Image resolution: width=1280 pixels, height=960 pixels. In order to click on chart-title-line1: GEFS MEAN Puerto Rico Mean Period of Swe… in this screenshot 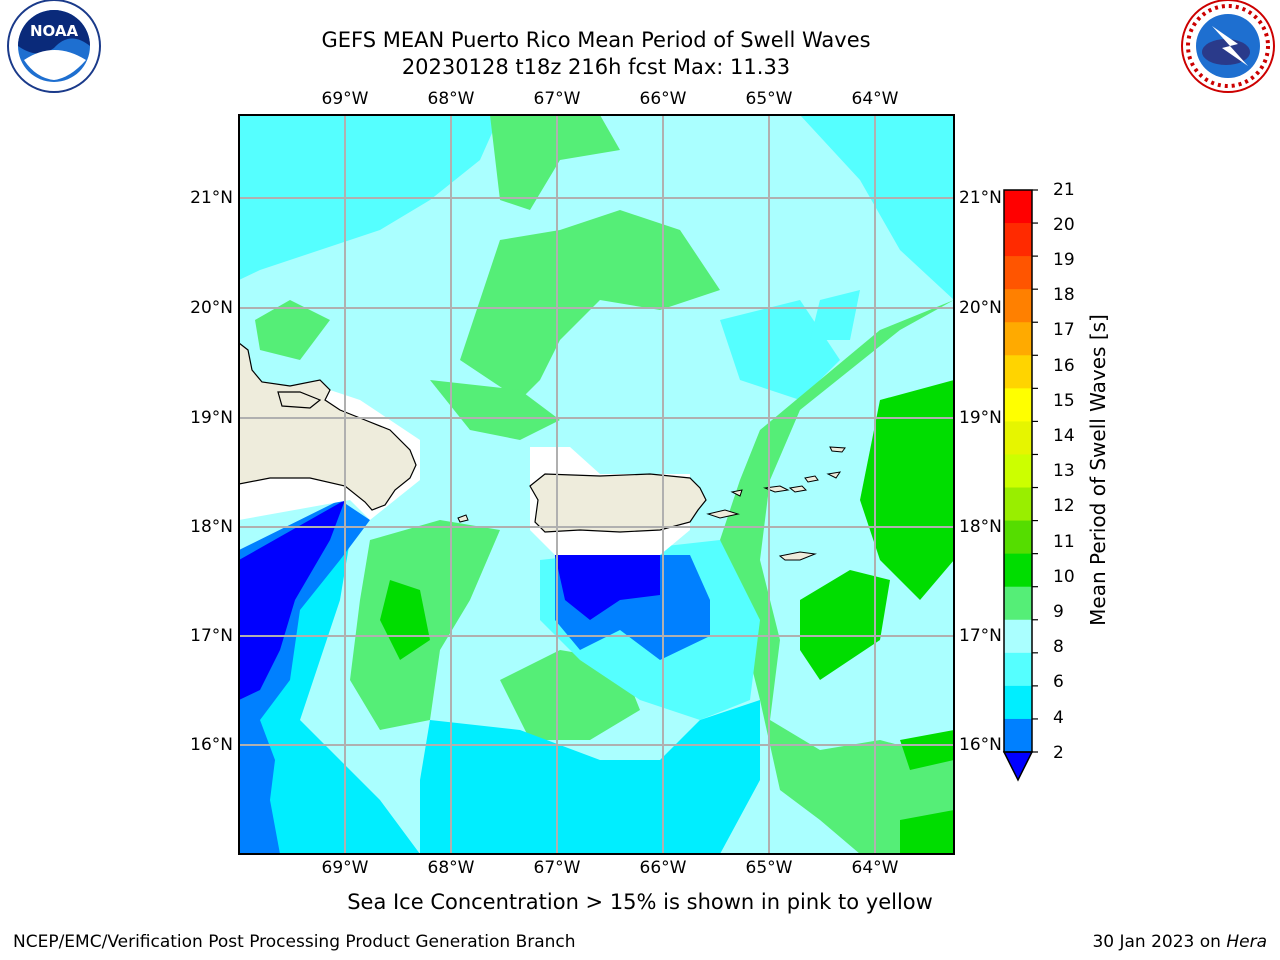, I will do `click(596, 40)`.